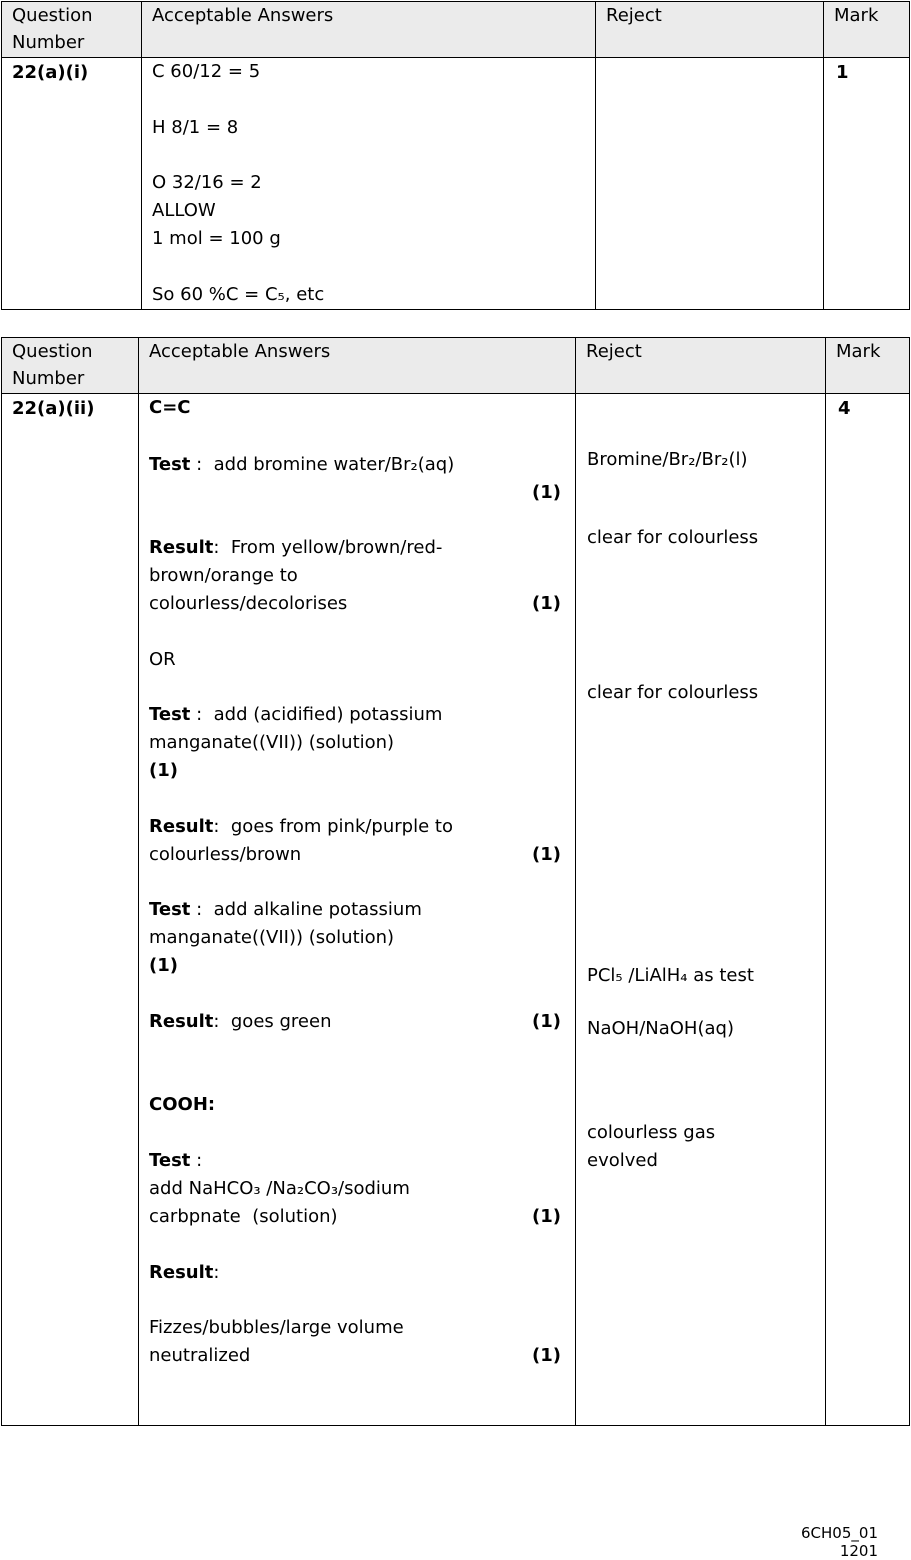 The width and height of the screenshot is (911, 1560). Describe the element at coordinates (243, 1216) in the screenshot. I see `answer-text: carbpnate (solution)` at that location.